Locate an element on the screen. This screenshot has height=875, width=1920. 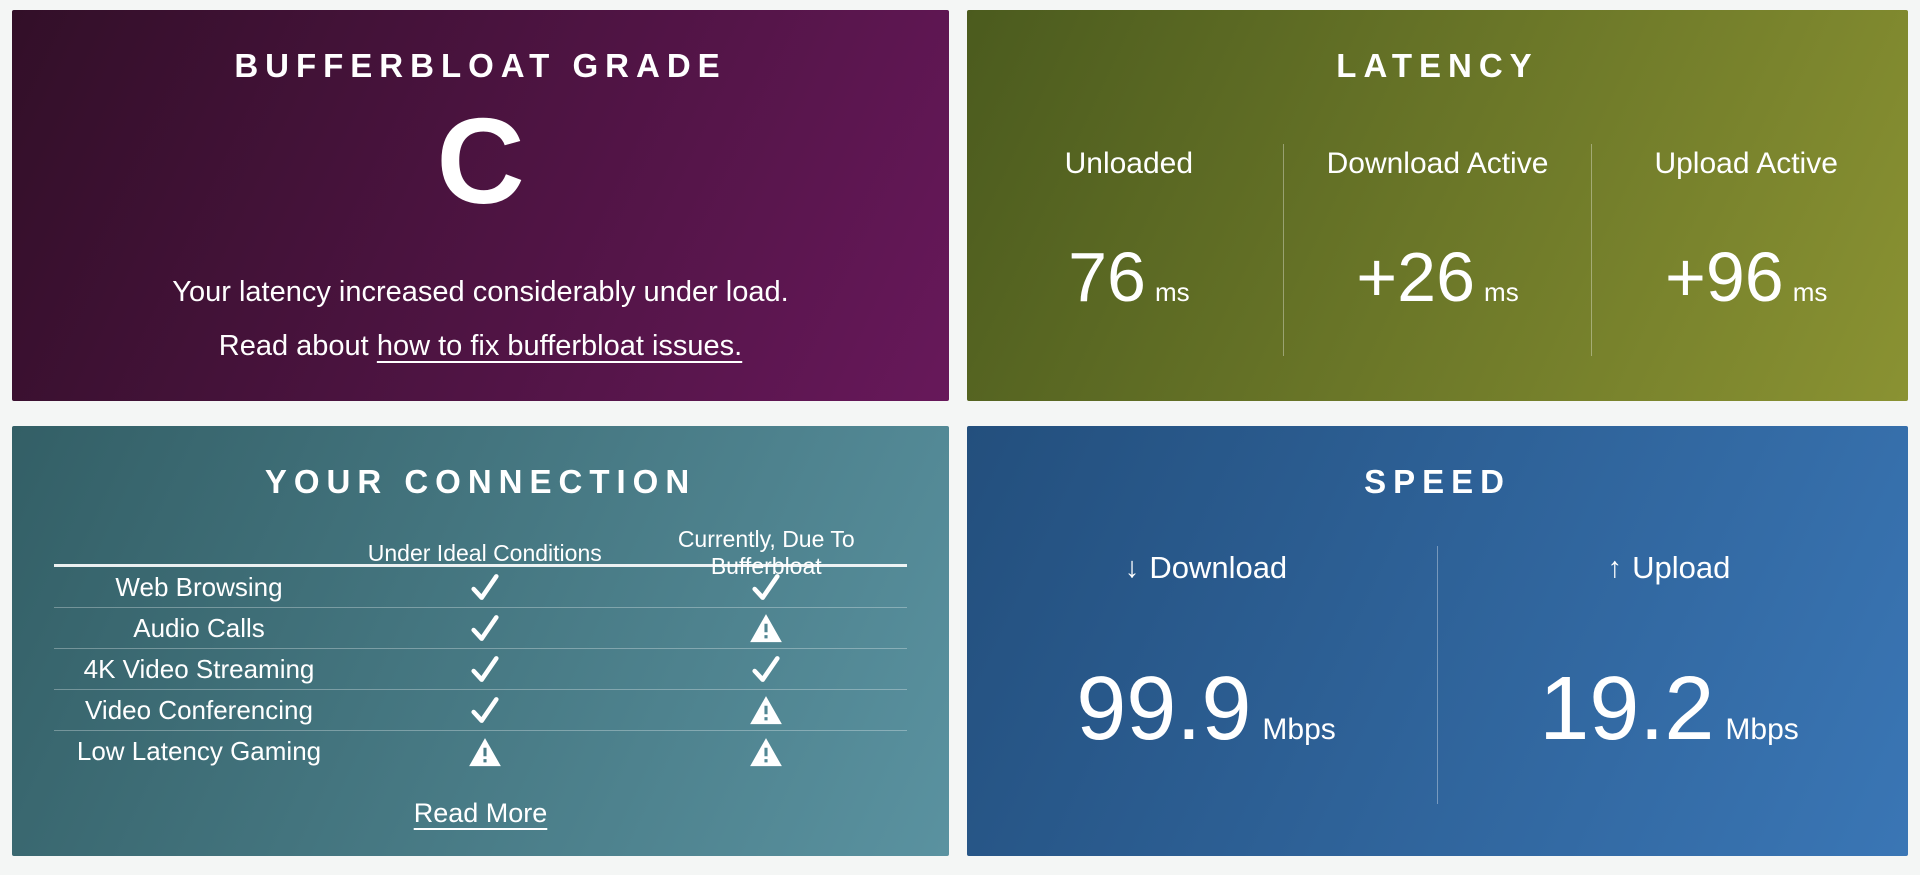
latency-col-download-active: Download Active +26 ms is located at coordinates (1438, 250).